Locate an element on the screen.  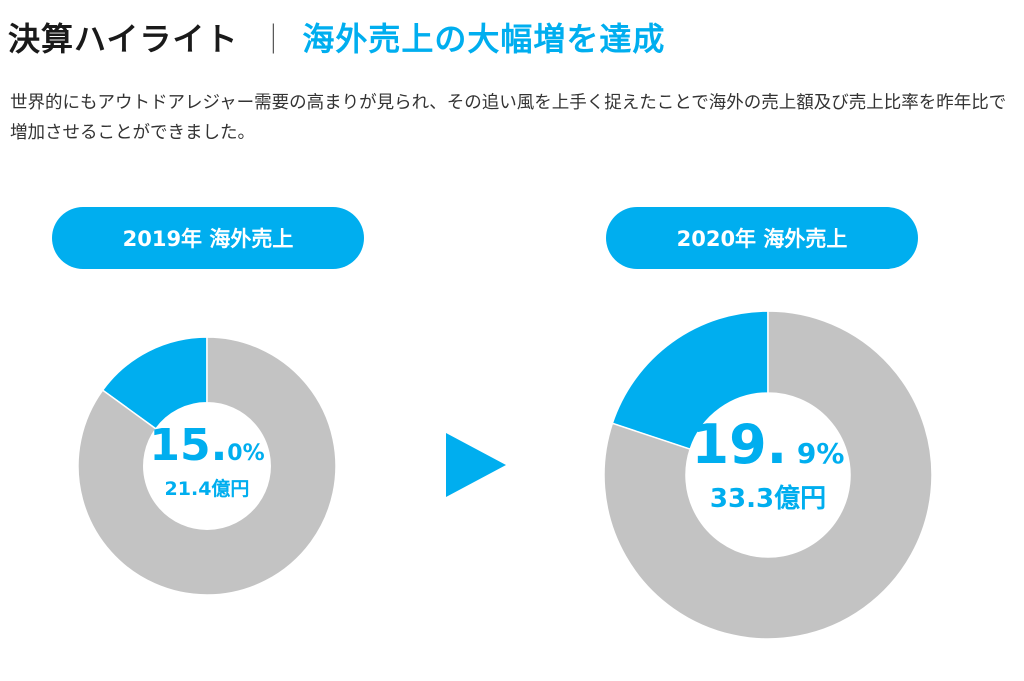
title-row: 決算ハイライト ｜ 海外売上の大幅増を達成 is located at coordinates (336, 37).